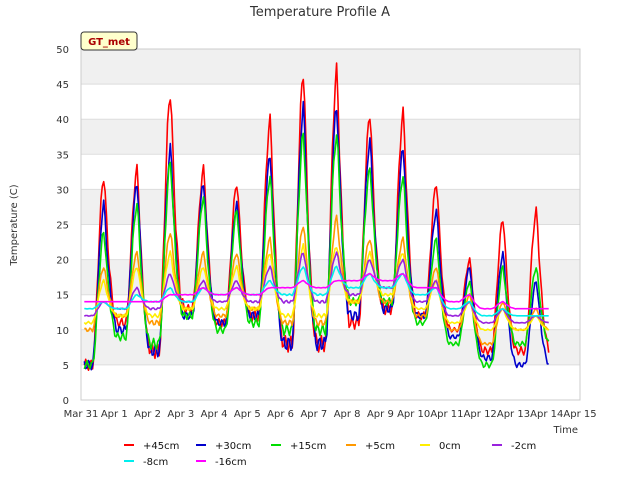 This screenshot has height=480, width=640. I want to click on legend-entry: +30cm, so click(233, 446).